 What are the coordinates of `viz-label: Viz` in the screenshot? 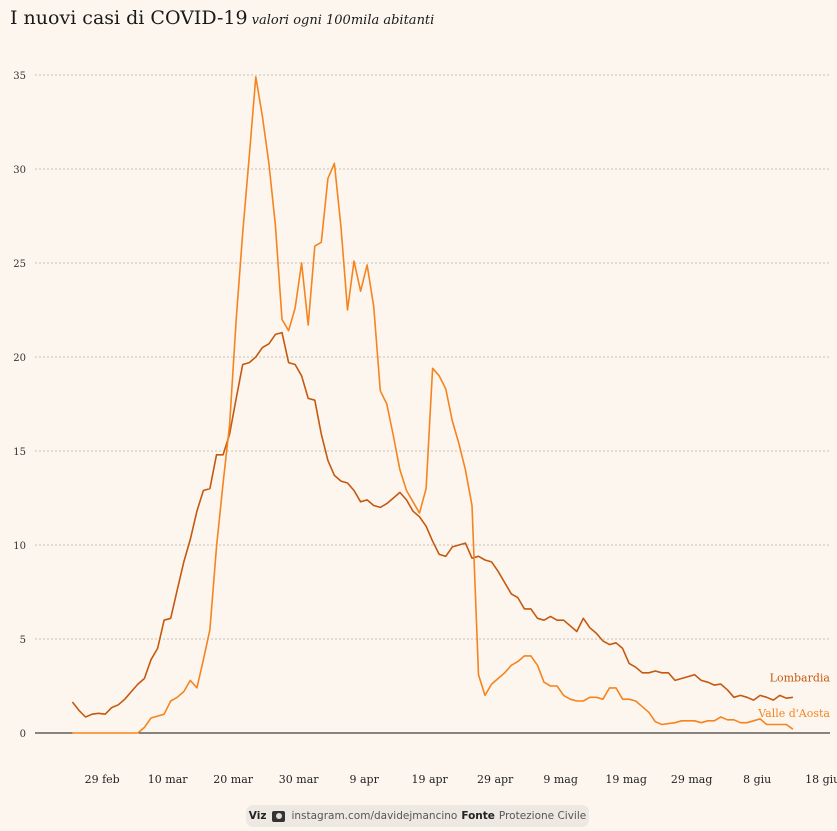 It's located at (257, 816).